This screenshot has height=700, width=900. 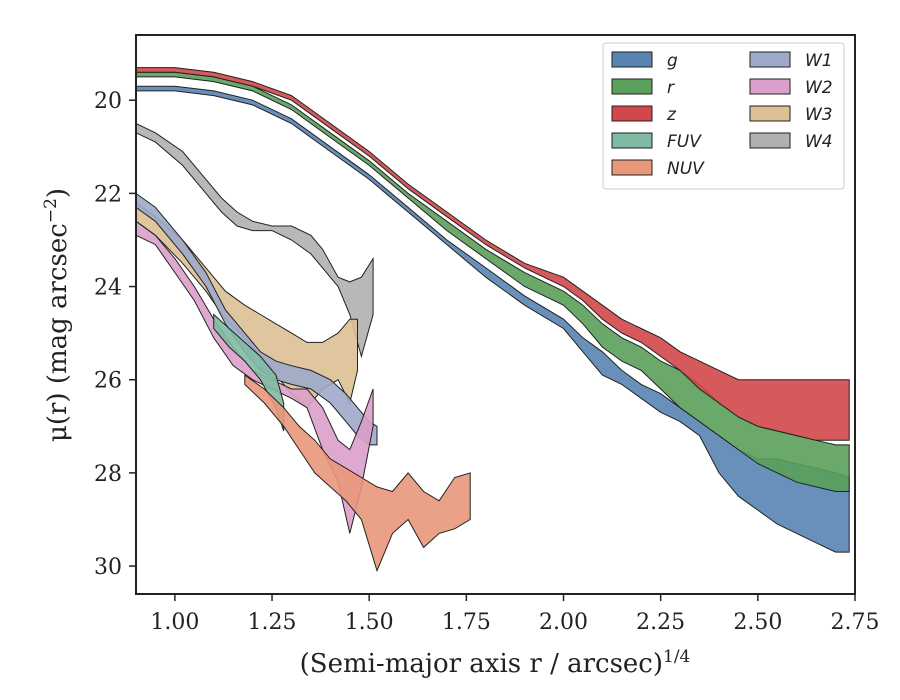 I want to click on band-fuv, so click(x=249, y=372).